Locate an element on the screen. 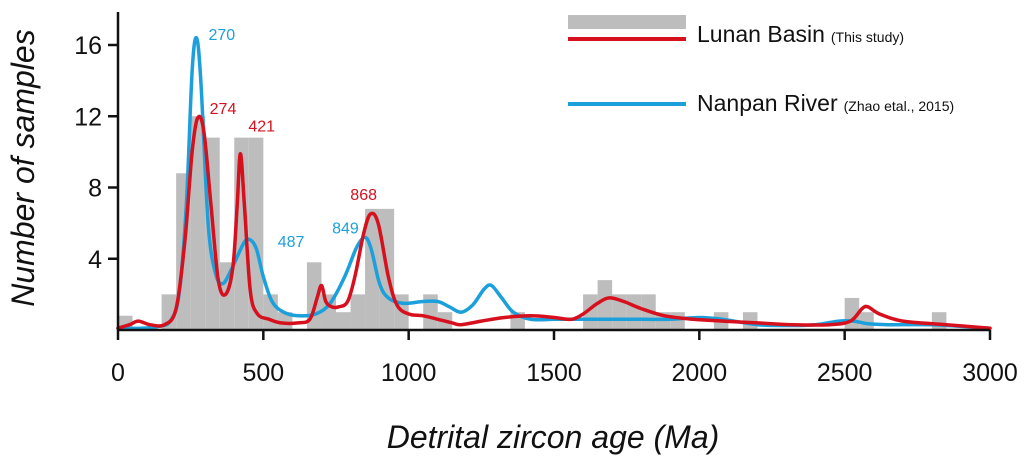 The width and height of the screenshot is (1024, 459). x-tick-label: 1500 is located at coordinates (554, 373).